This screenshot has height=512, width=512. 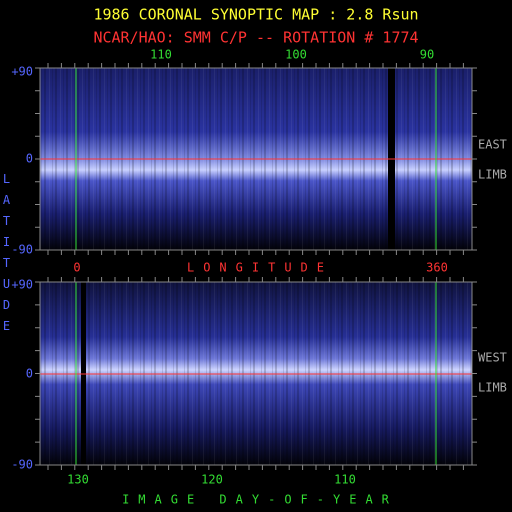 I want to click on subtitle: NCAR/HAO: SMM C/P -- ROTATION # 1774, so click(x=255, y=38).